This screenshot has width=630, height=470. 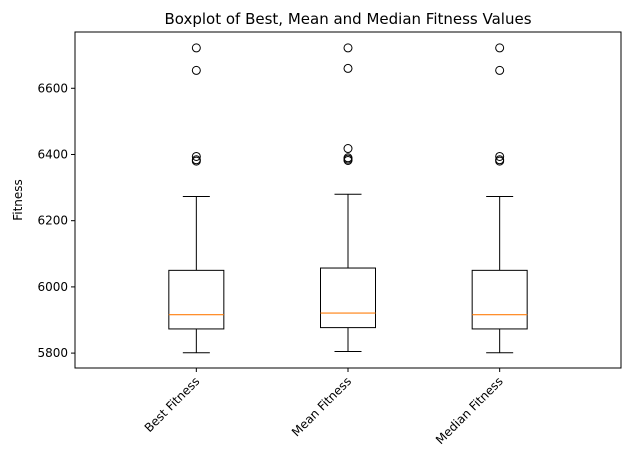 I want to click on y-tick-label: 6400, so click(x=52, y=154).